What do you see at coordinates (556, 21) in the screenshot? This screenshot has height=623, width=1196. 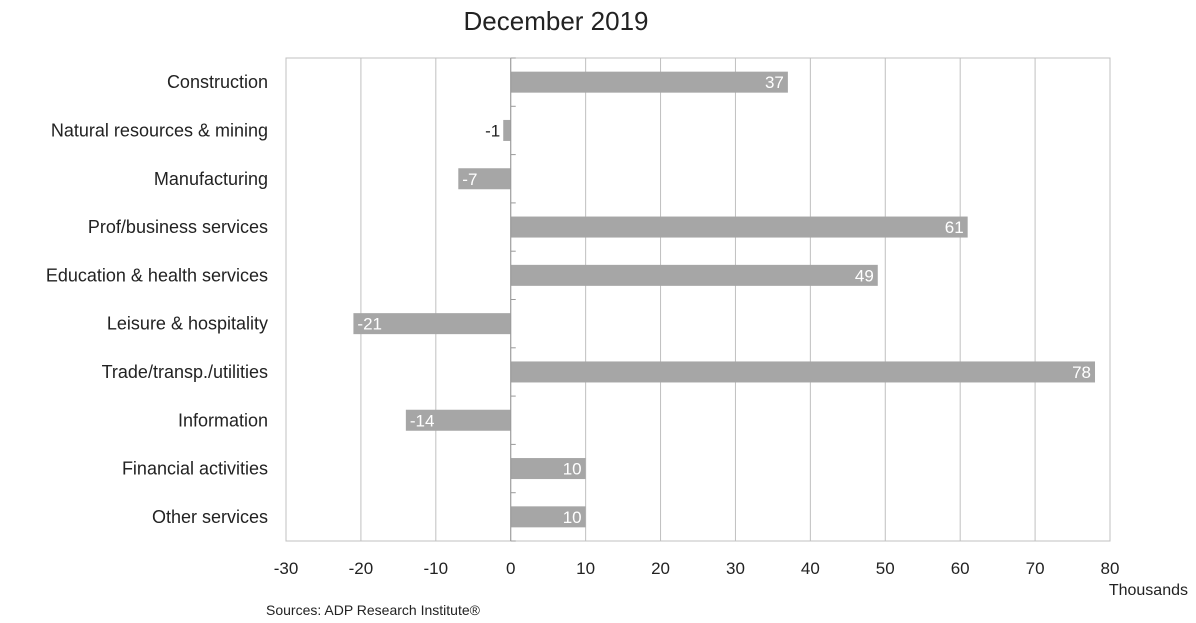 I see `chart-title: December 2019` at bounding box center [556, 21].